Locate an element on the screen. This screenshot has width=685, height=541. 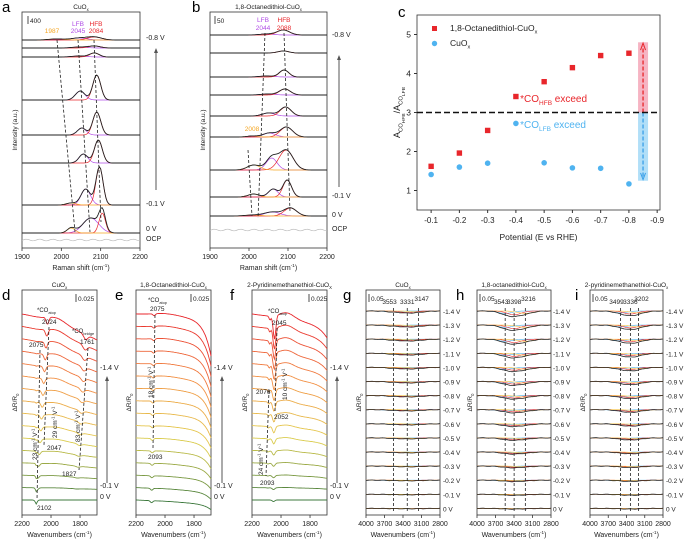
hfb-exceed-band is located at coordinates (643, 77).